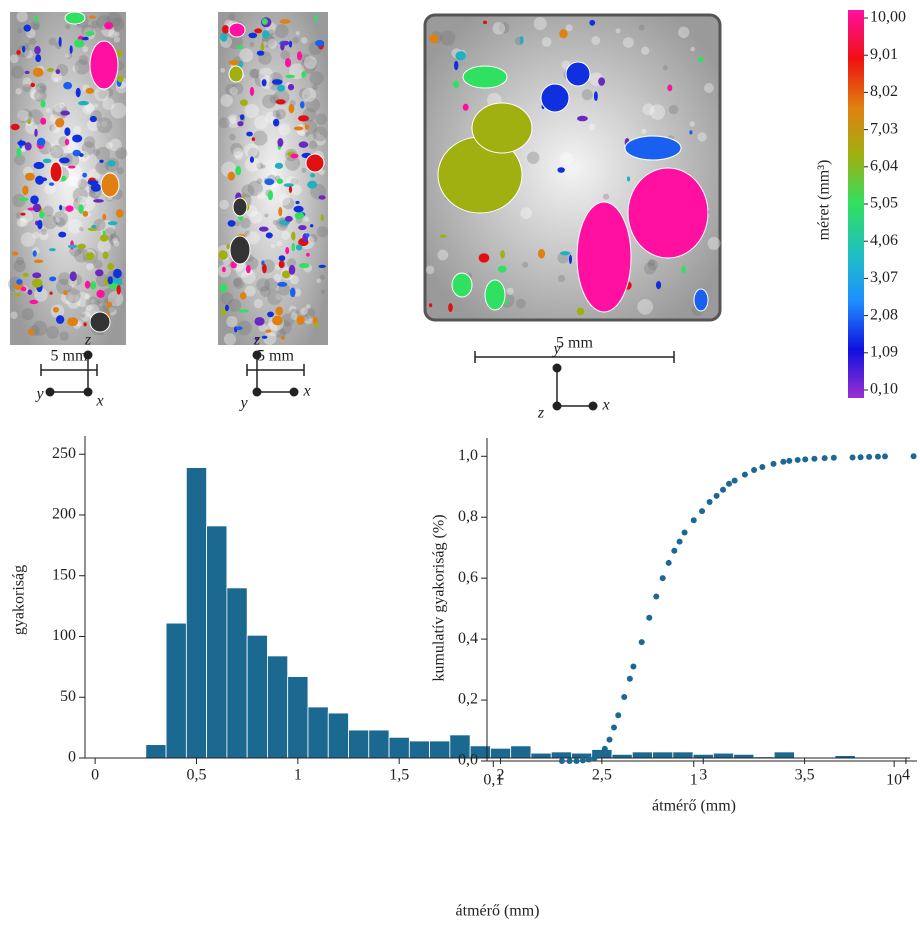 Image resolution: width=920 pixels, height=926 pixels. I want to click on x-axis-label: átmérő (mm), so click(694, 806).